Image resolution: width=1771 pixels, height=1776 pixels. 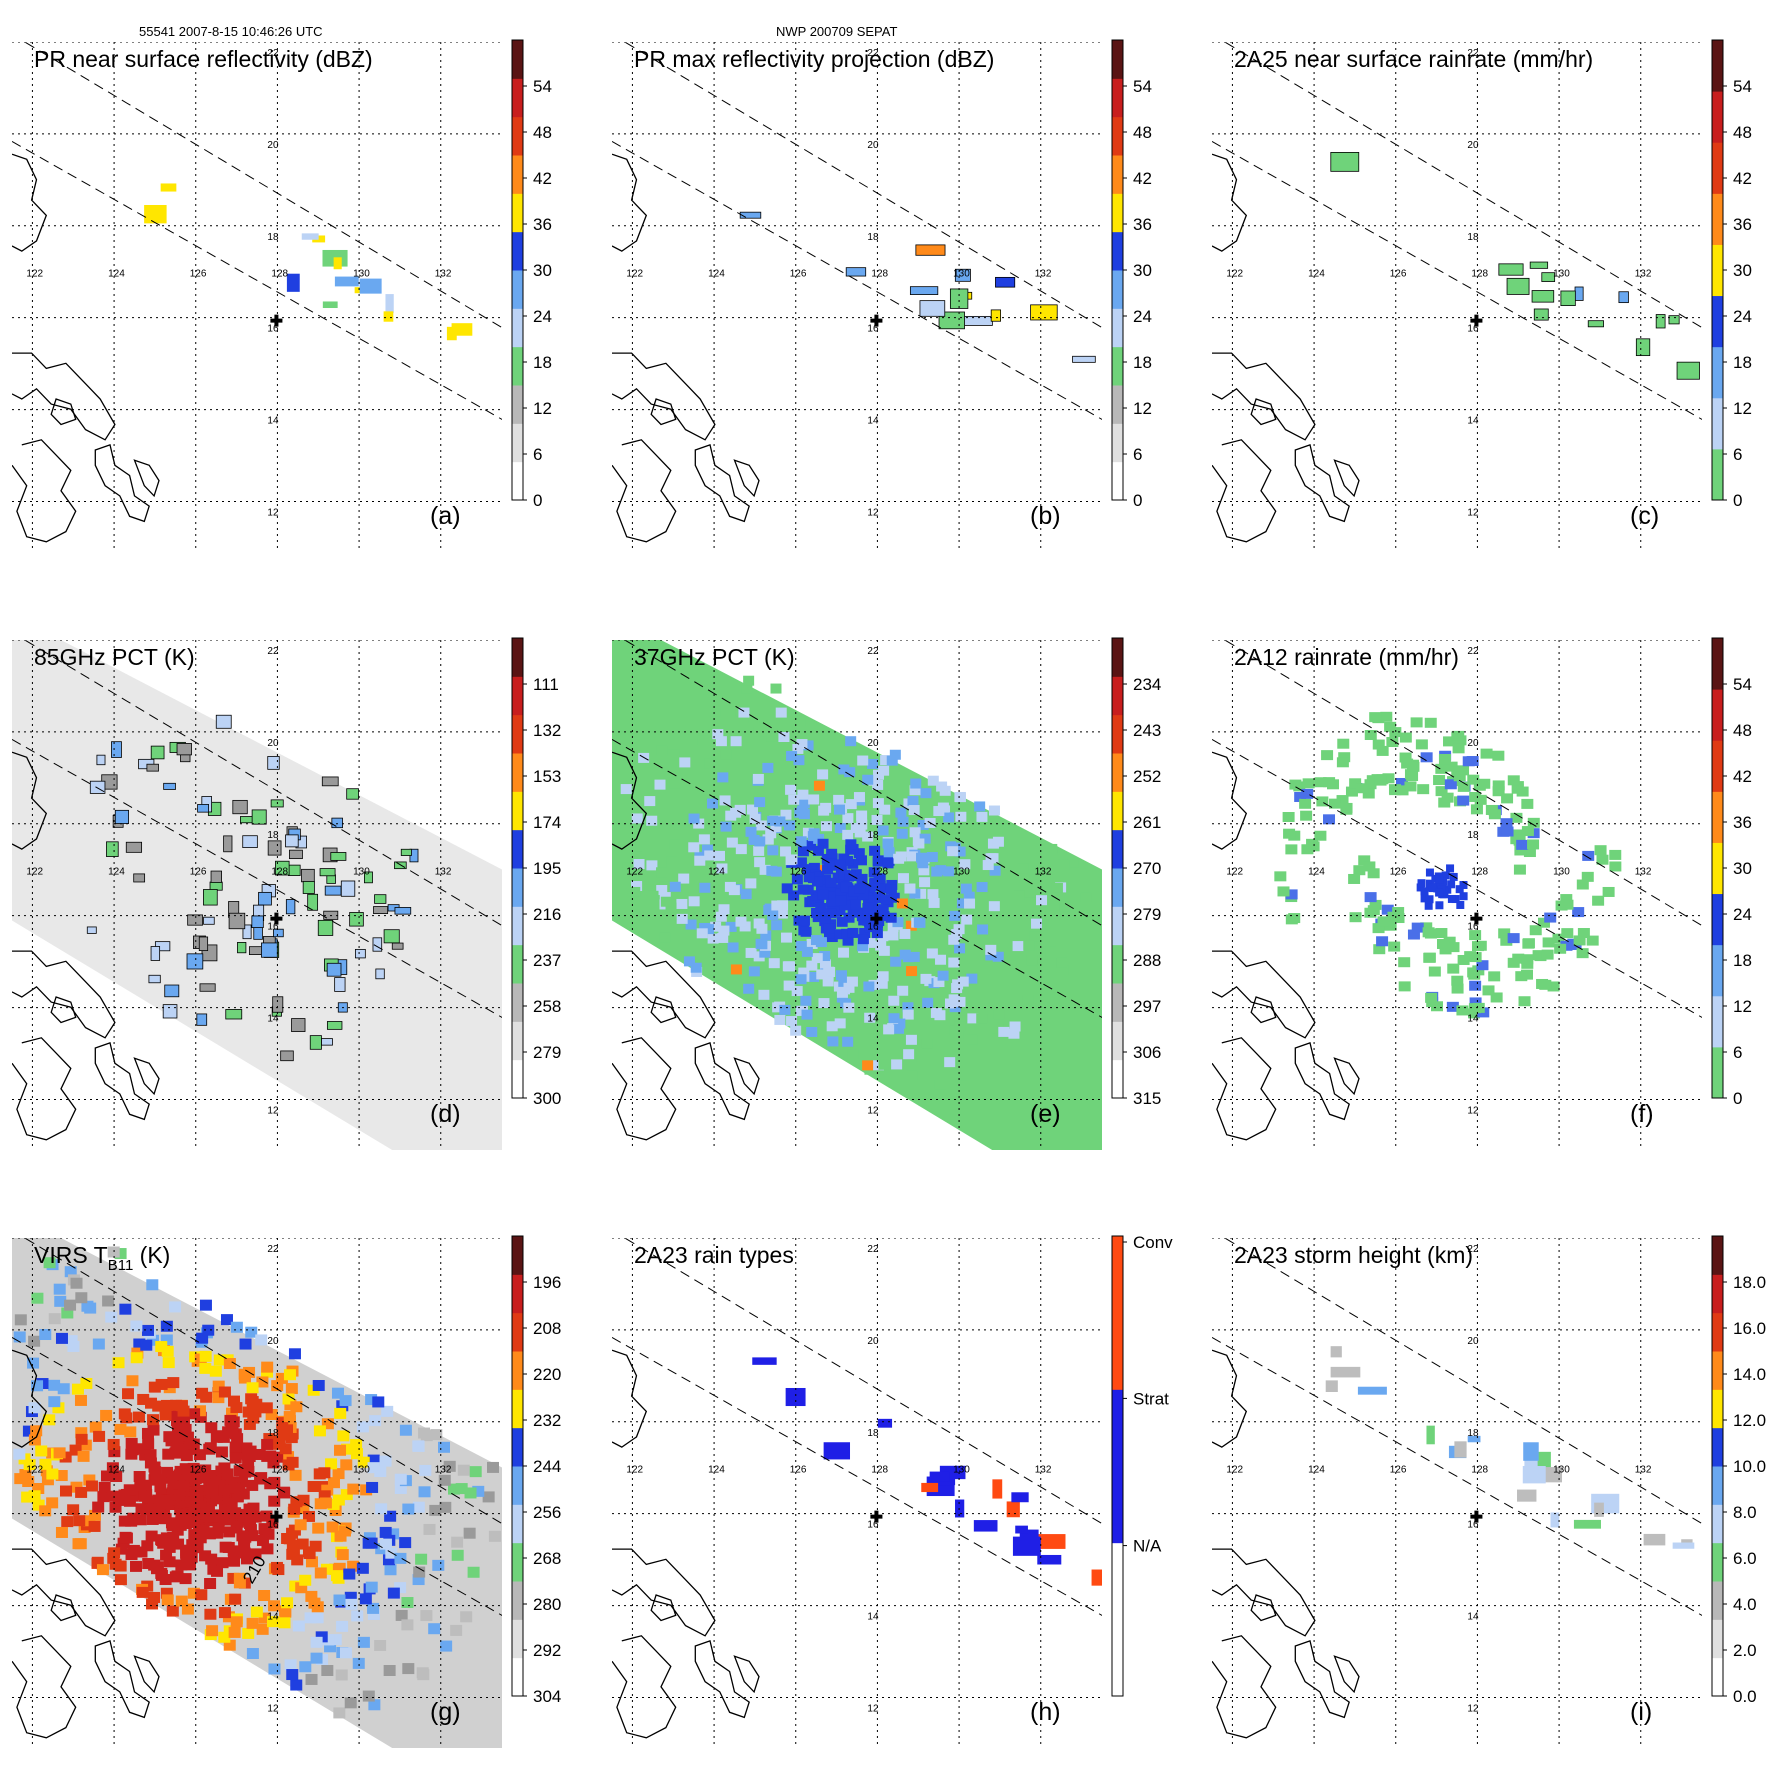 I want to click on panel-letter: (g), so click(x=445, y=1712).